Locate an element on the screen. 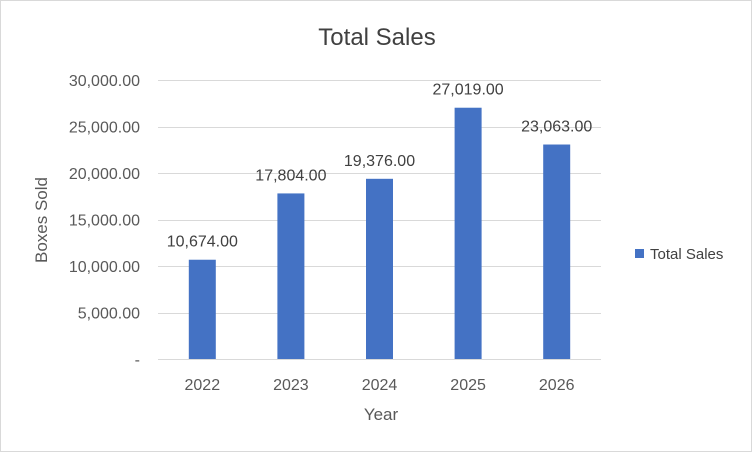 The height and width of the screenshot is (452, 752). bar-2023 is located at coordinates (291, 276).